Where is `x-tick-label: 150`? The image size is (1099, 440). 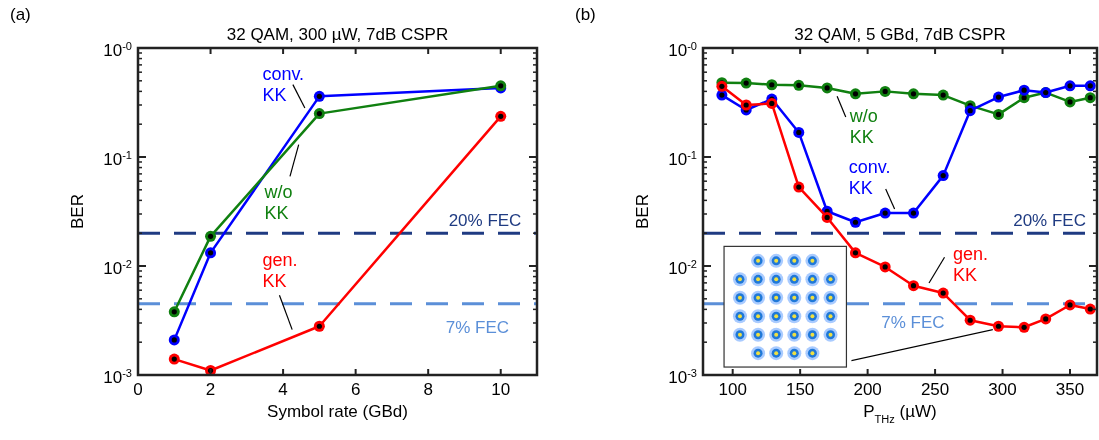
x-tick-label: 150 is located at coordinates (800, 389).